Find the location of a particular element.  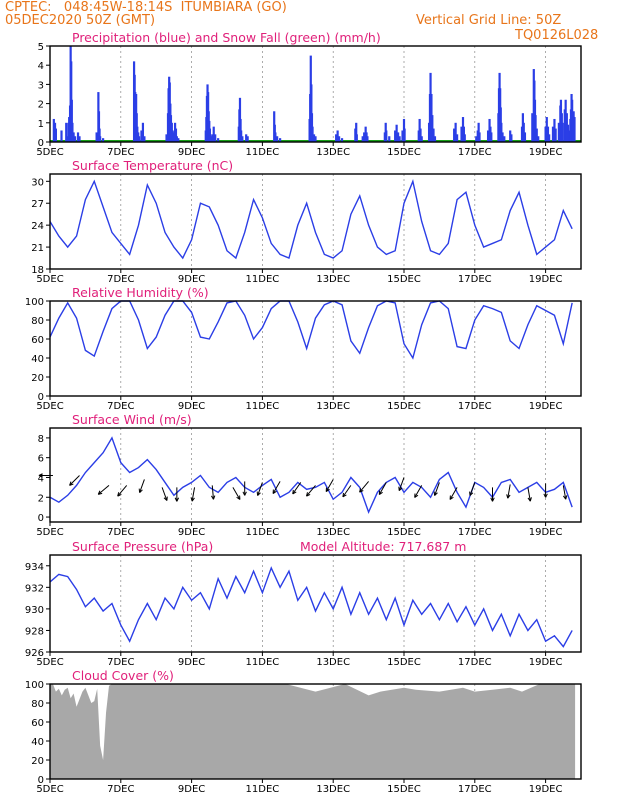

y-tick-label: 4 is located at coordinates (41, 66).